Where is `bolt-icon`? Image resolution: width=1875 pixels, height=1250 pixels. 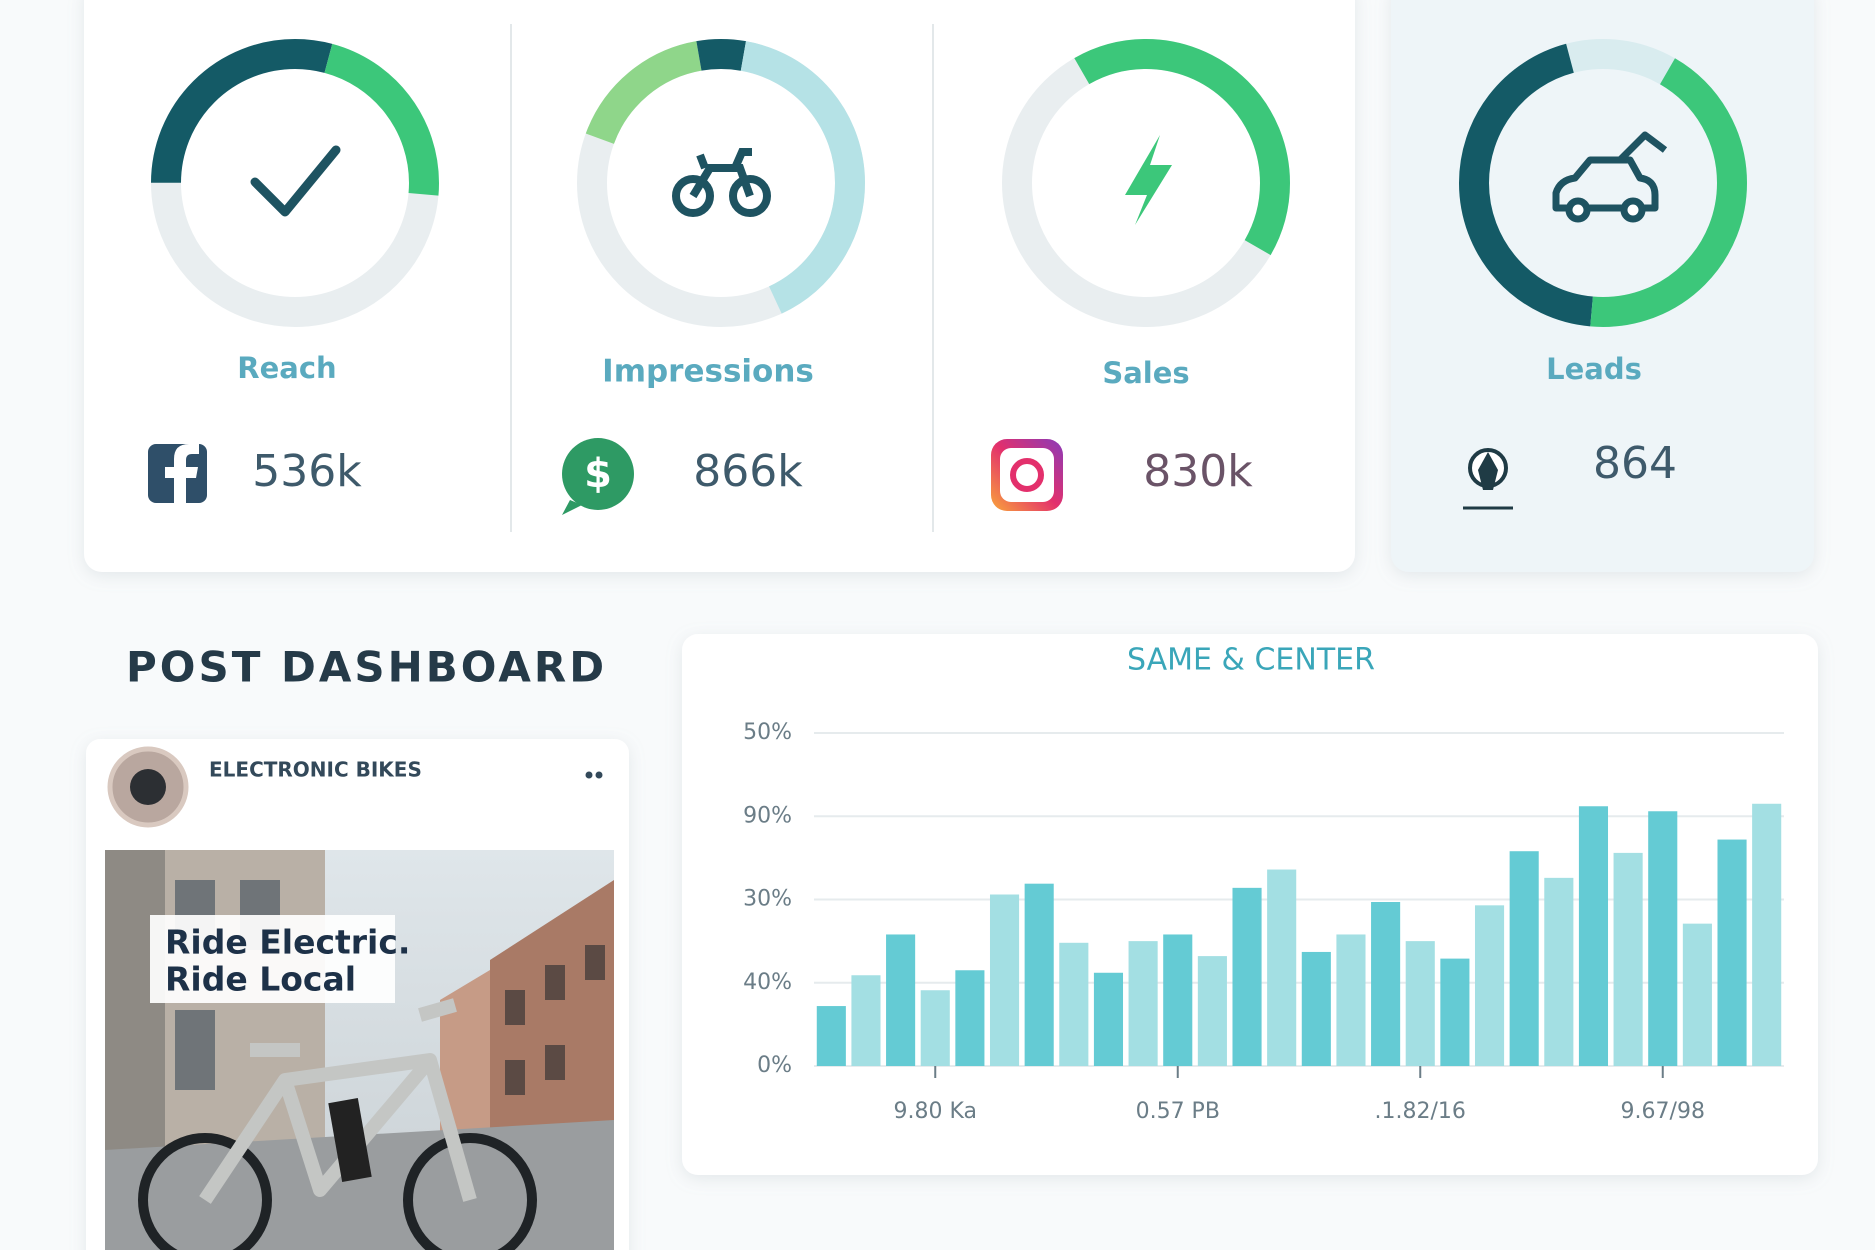 bolt-icon is located at coordinates (1148, 180).